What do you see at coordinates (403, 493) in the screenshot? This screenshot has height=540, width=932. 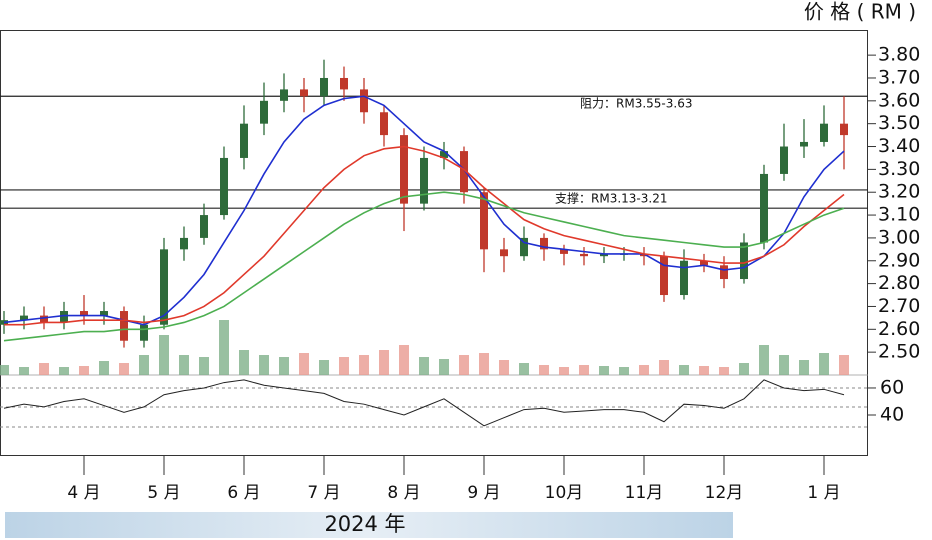 I see `x-tick-label: 8 月` at bounding box center [403, 493].